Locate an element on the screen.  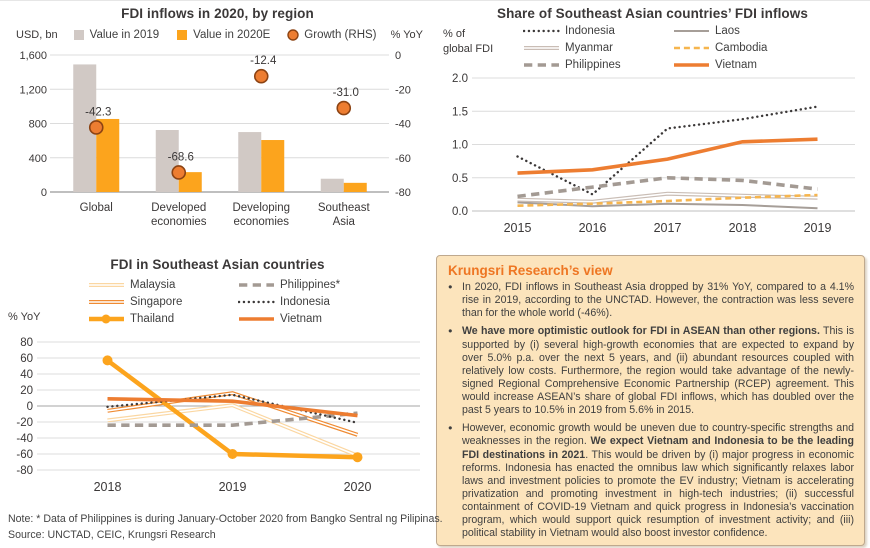
legend-label: Indonesia is located at coordinates (305, 301).